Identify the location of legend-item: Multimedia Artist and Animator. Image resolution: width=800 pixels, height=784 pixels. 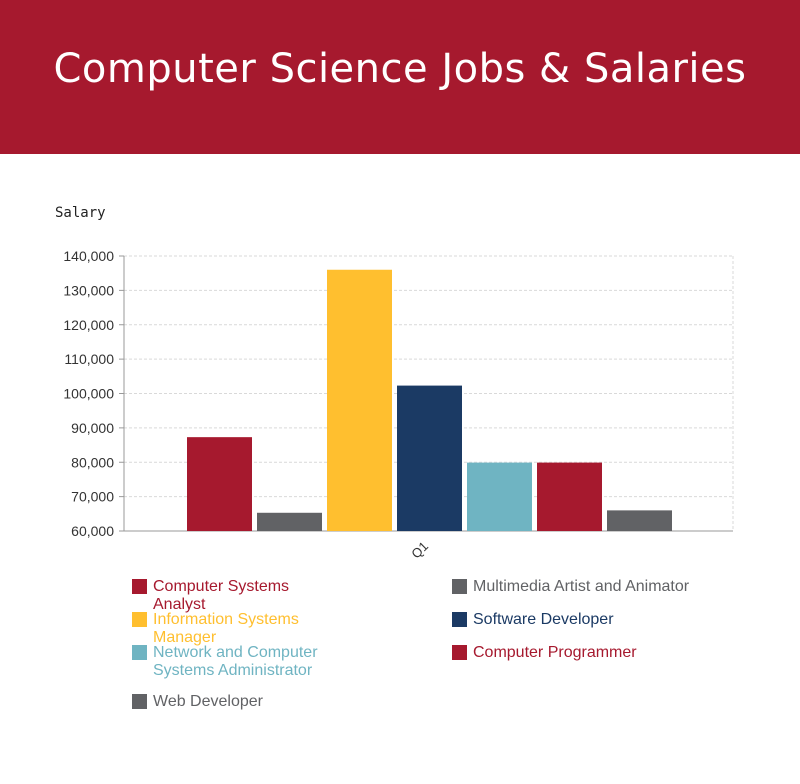
(570, 587).